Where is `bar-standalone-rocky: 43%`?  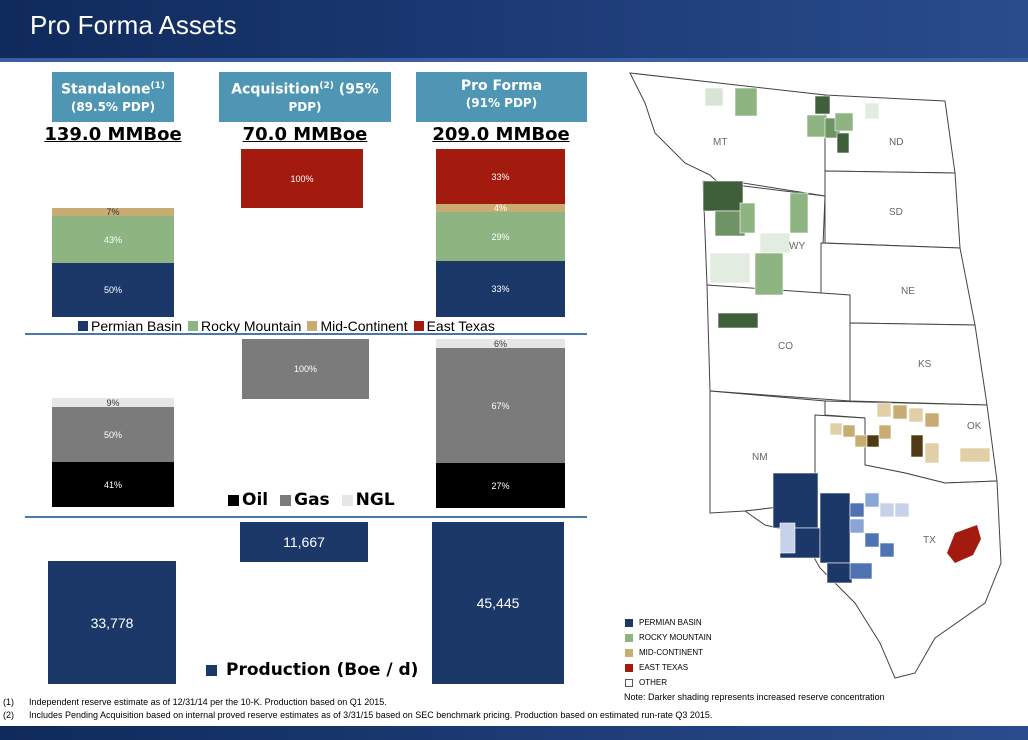 bar-standalone-rocky: 43% is located at coordinates (113, 239).